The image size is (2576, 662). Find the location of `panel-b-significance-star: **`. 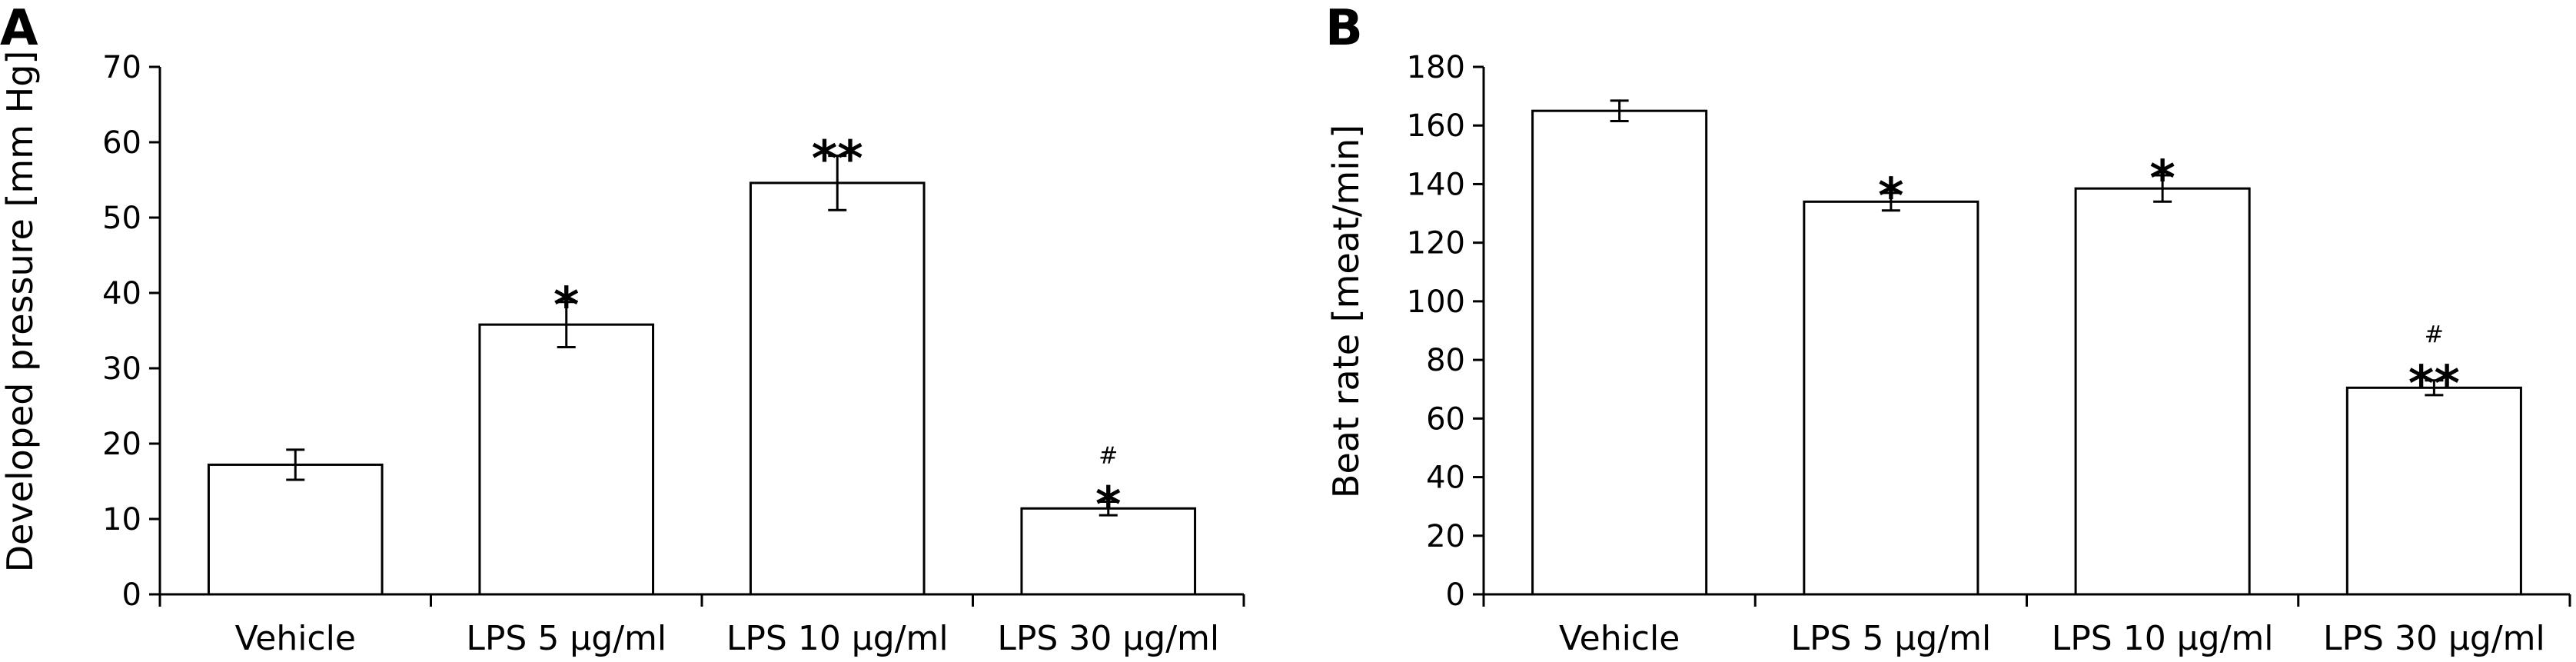

panel-b-significance-star: ** is located at coordinates (2434, 385).